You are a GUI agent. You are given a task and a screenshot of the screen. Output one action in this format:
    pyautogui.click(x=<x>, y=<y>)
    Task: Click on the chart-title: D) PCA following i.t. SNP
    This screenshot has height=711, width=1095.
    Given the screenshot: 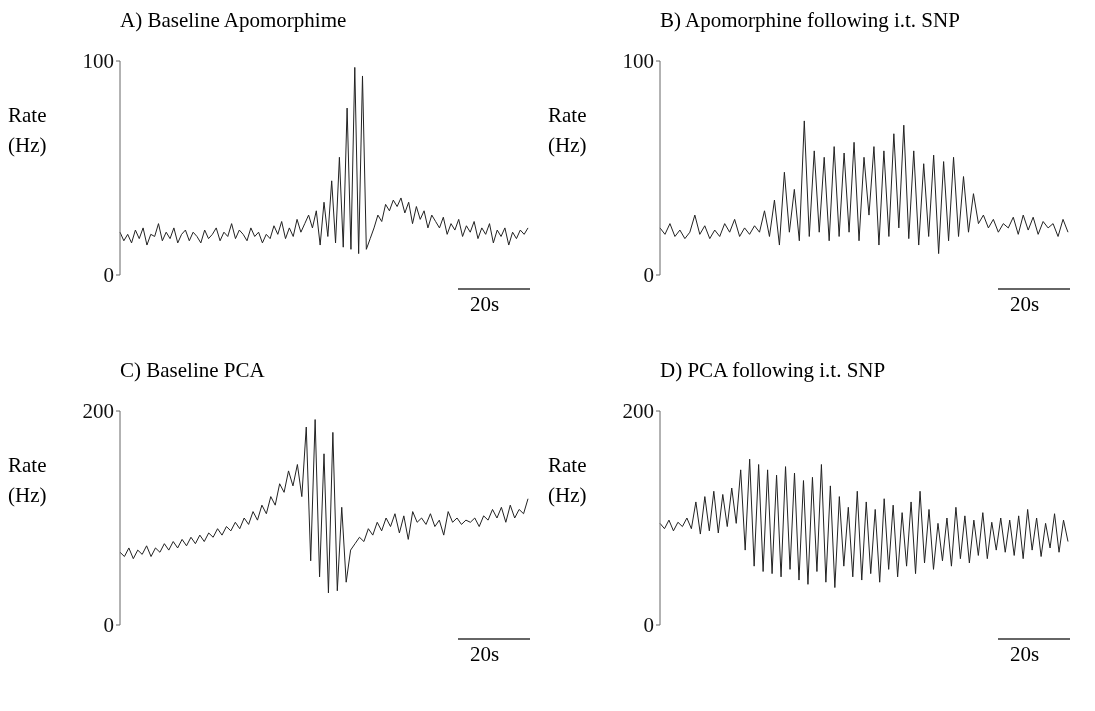 What is the action you would take?
    pyautogui.click(x=773, y=370)
    